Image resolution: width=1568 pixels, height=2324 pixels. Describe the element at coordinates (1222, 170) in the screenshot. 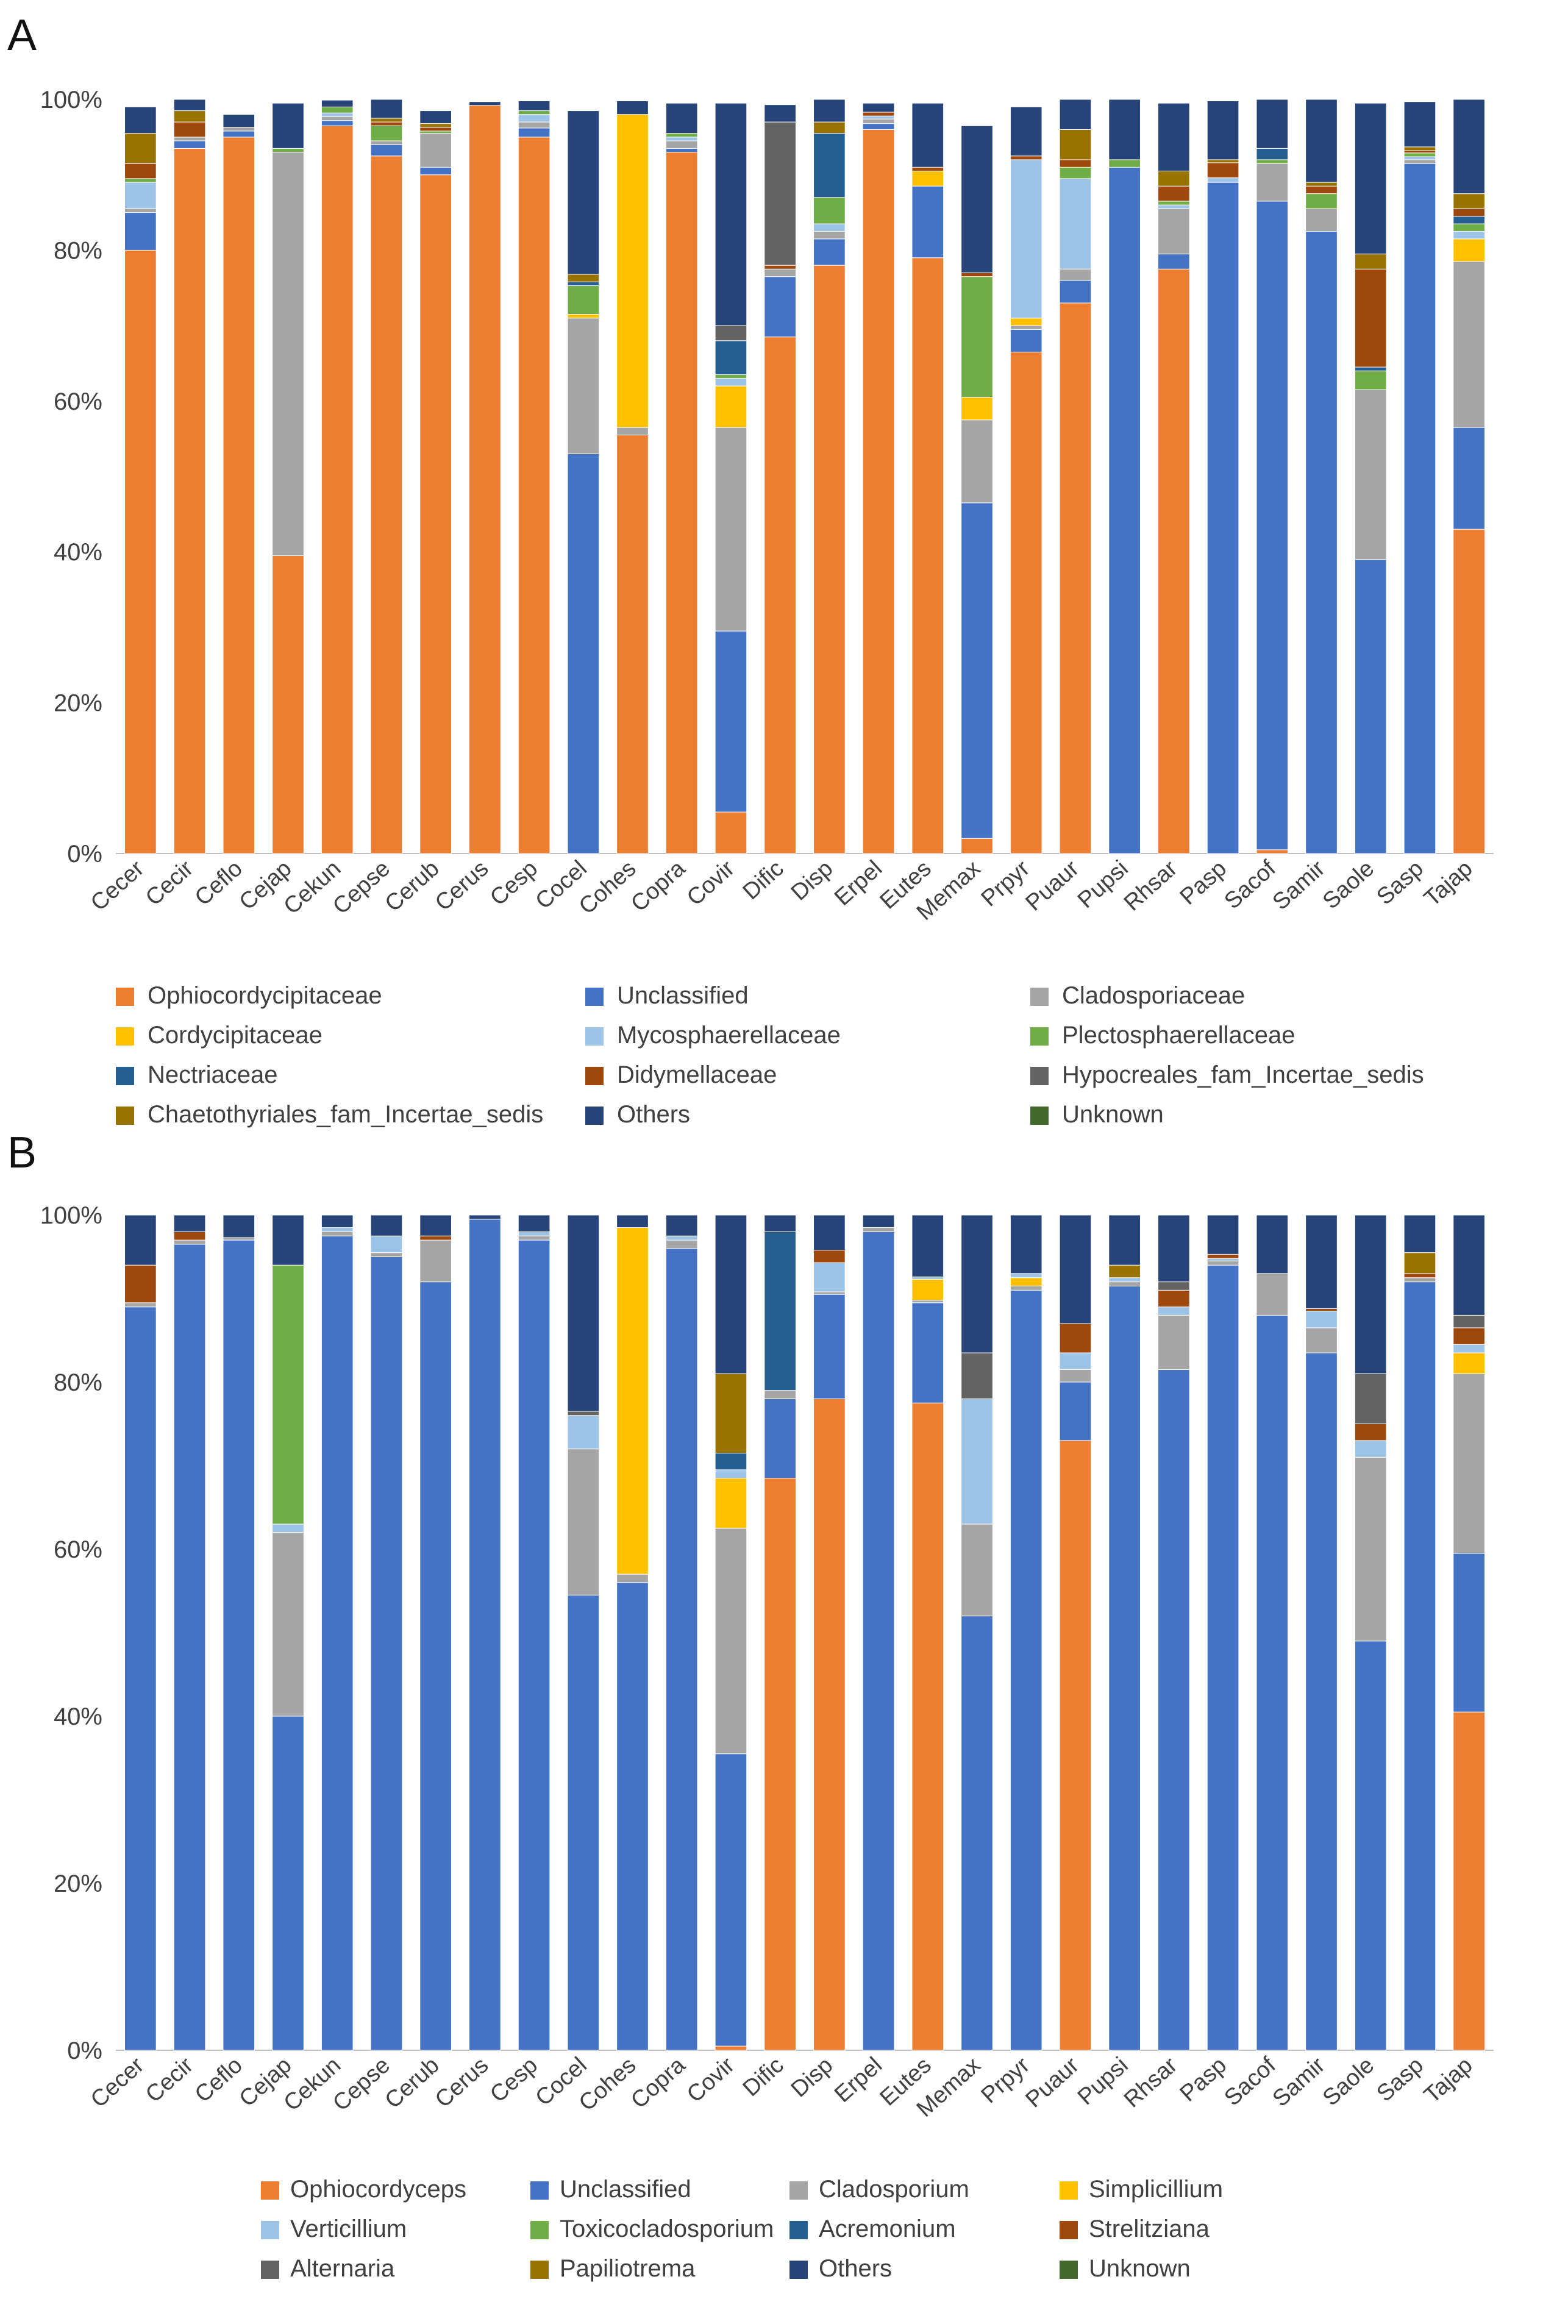

I see `bar-segment-didymellaceae-pasp` at that location.